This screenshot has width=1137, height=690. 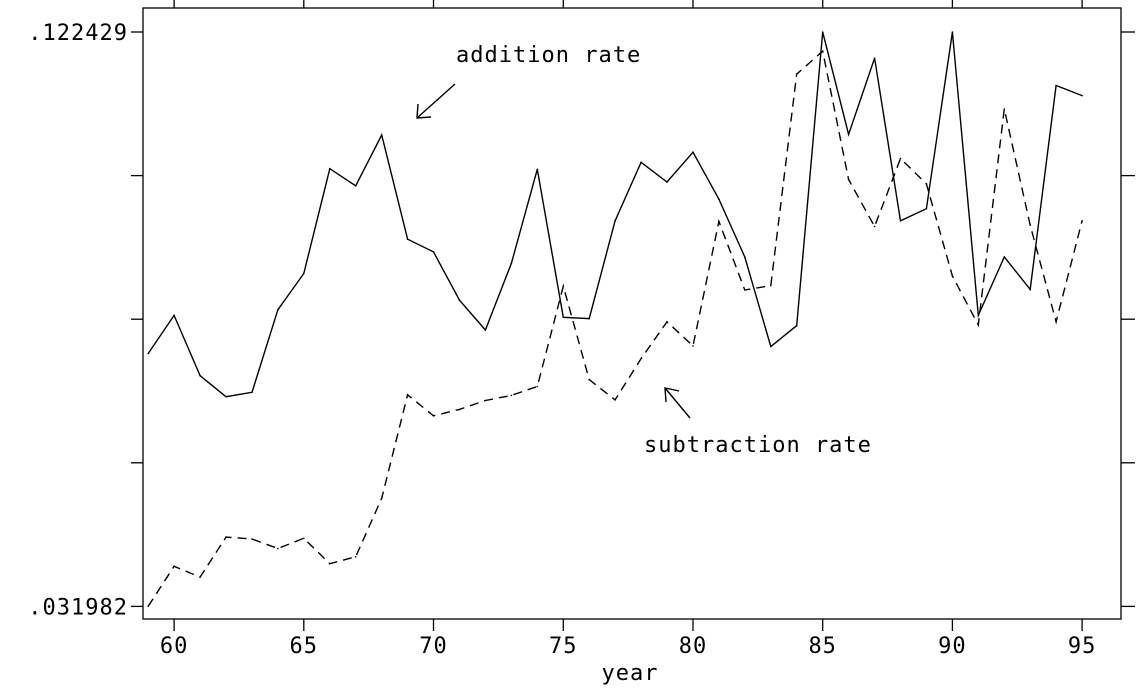 I want to click on annotation-addition-rate-arrowhead, so click(x=424, y=111).